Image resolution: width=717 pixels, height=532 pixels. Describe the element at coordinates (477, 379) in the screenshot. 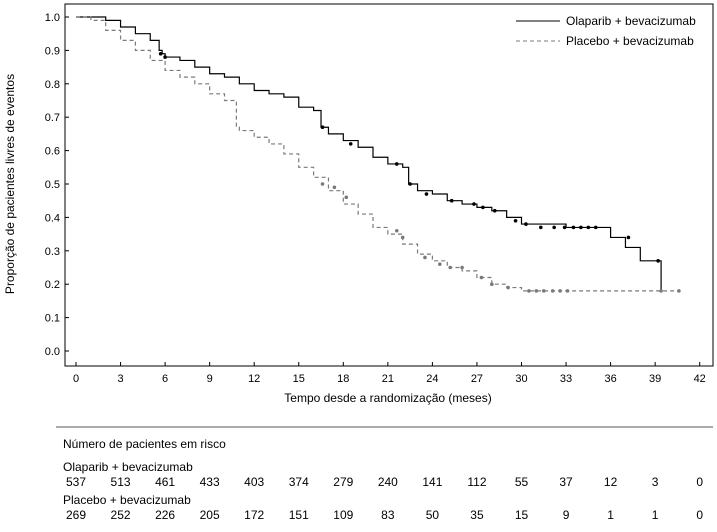

I see `x-tick-label: 27` at that location.